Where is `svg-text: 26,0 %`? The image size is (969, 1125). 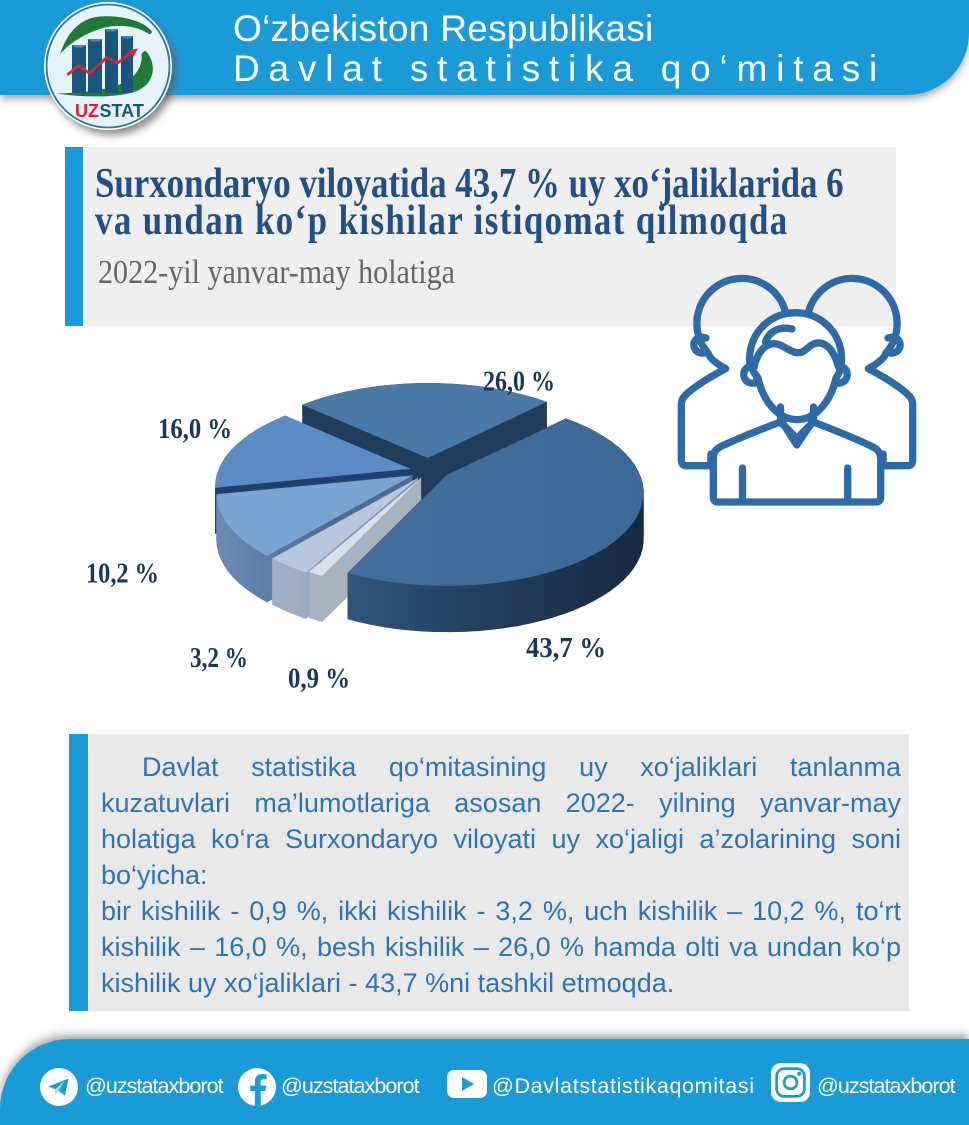
svg-text: 26,0 % is located at coordinates (519, 382).